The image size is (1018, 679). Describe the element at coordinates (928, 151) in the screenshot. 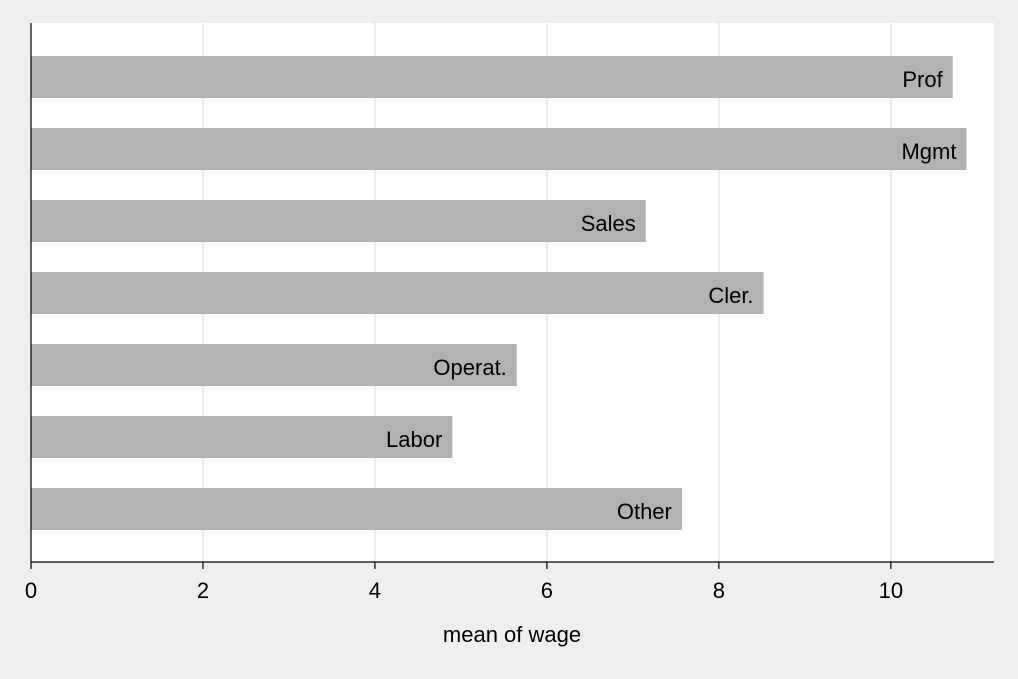

I see `bar-label: Mgmt` at that location.